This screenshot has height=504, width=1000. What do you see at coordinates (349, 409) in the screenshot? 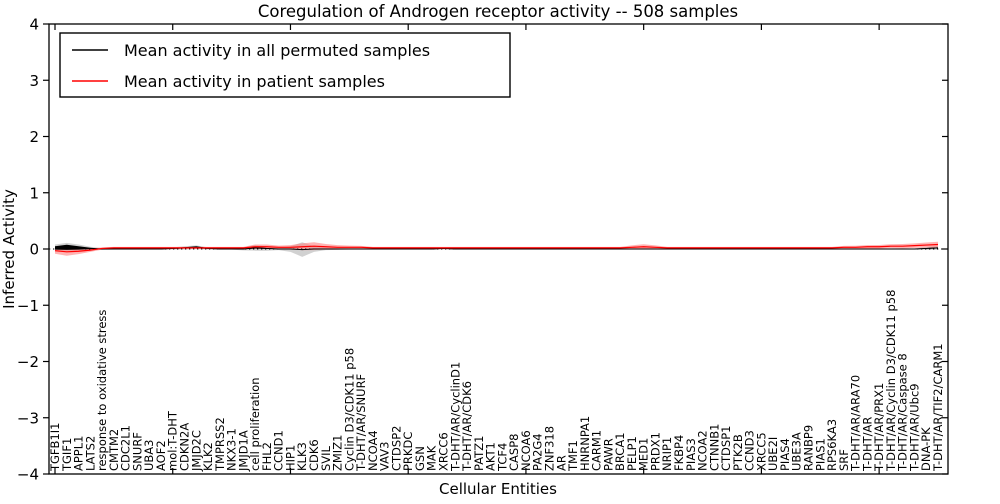
I see `x-category-label: Cyclin D3/CDK11 p58` at bounding box center [349, 409].